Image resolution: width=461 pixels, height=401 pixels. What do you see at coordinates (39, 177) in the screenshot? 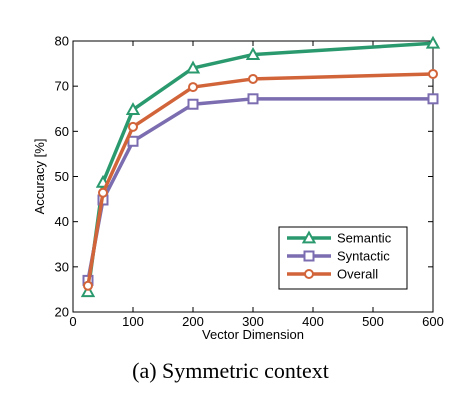
I see `y-axis-label: Accuracy [%]` at bounding box center [39, 177].